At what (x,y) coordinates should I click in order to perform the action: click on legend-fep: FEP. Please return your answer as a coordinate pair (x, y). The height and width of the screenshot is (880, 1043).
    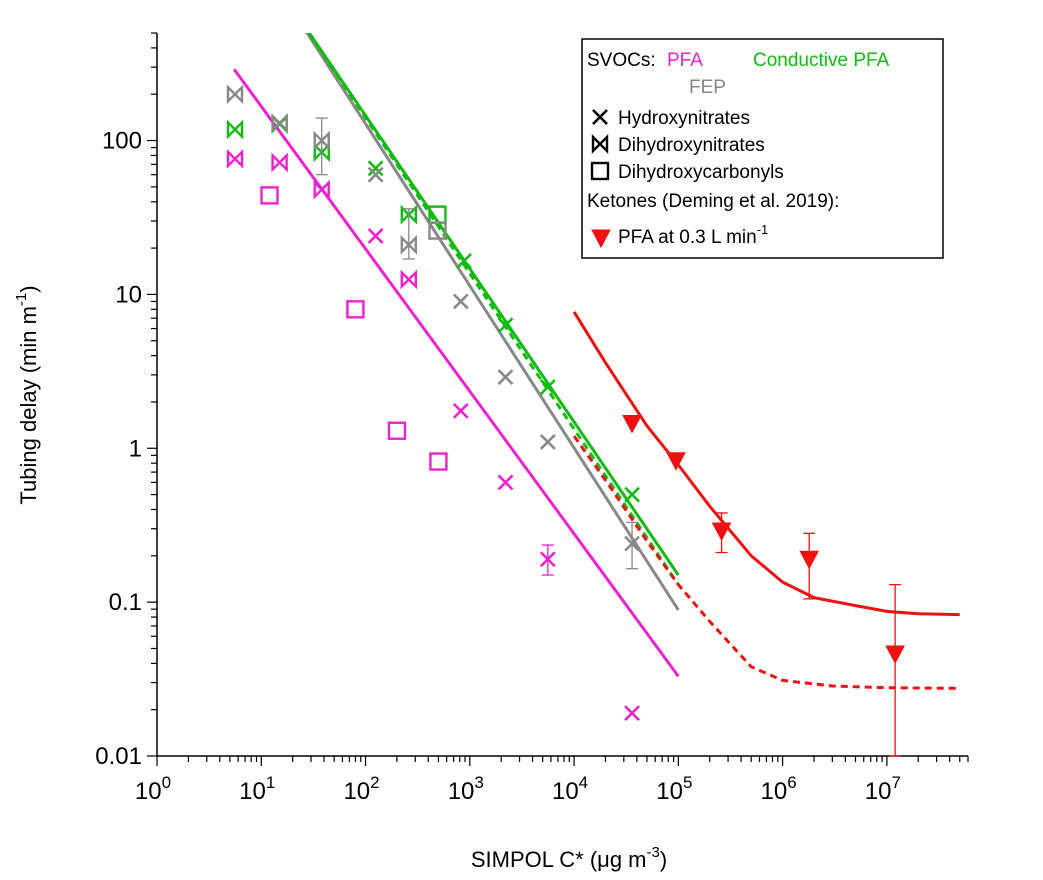
    Looking at the image, I should click on (707, 87).